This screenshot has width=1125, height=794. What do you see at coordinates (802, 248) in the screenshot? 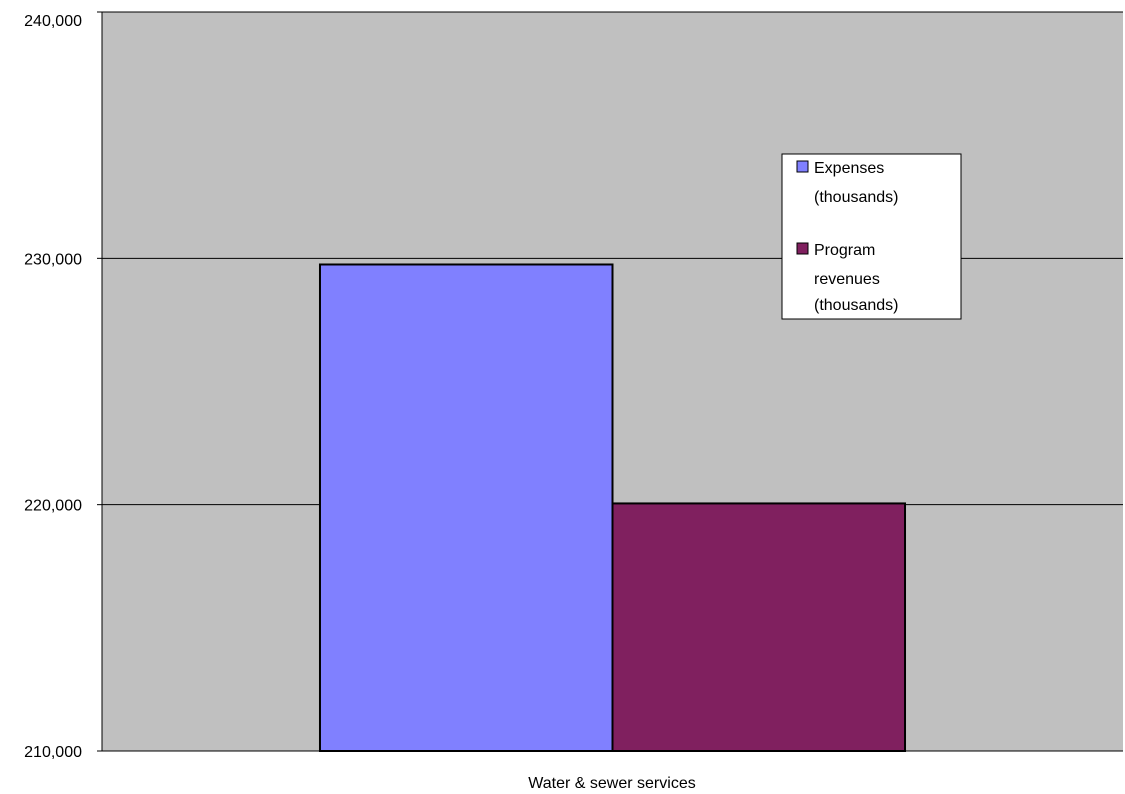
I see `legend-swatch-program-revenues` at bounding box center [802, 248].